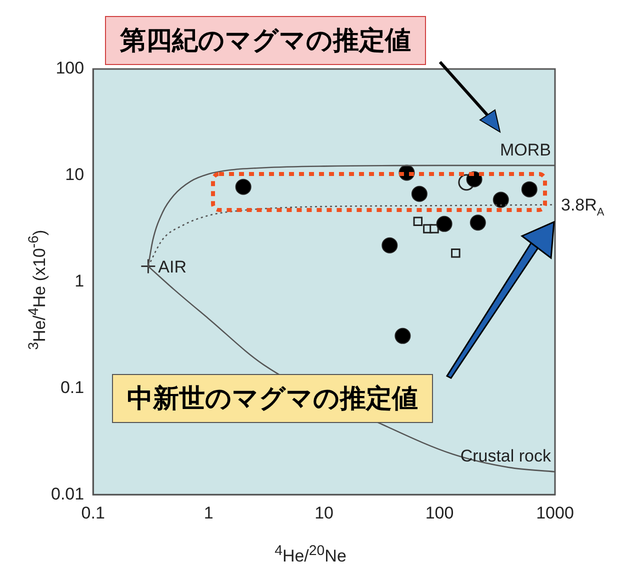 This screenshot has height=571, width=621. What do you see at coordinates (555, 512) in the screenshot?
I see `x-tick-label: 1000` at bounding box center [555, 512].